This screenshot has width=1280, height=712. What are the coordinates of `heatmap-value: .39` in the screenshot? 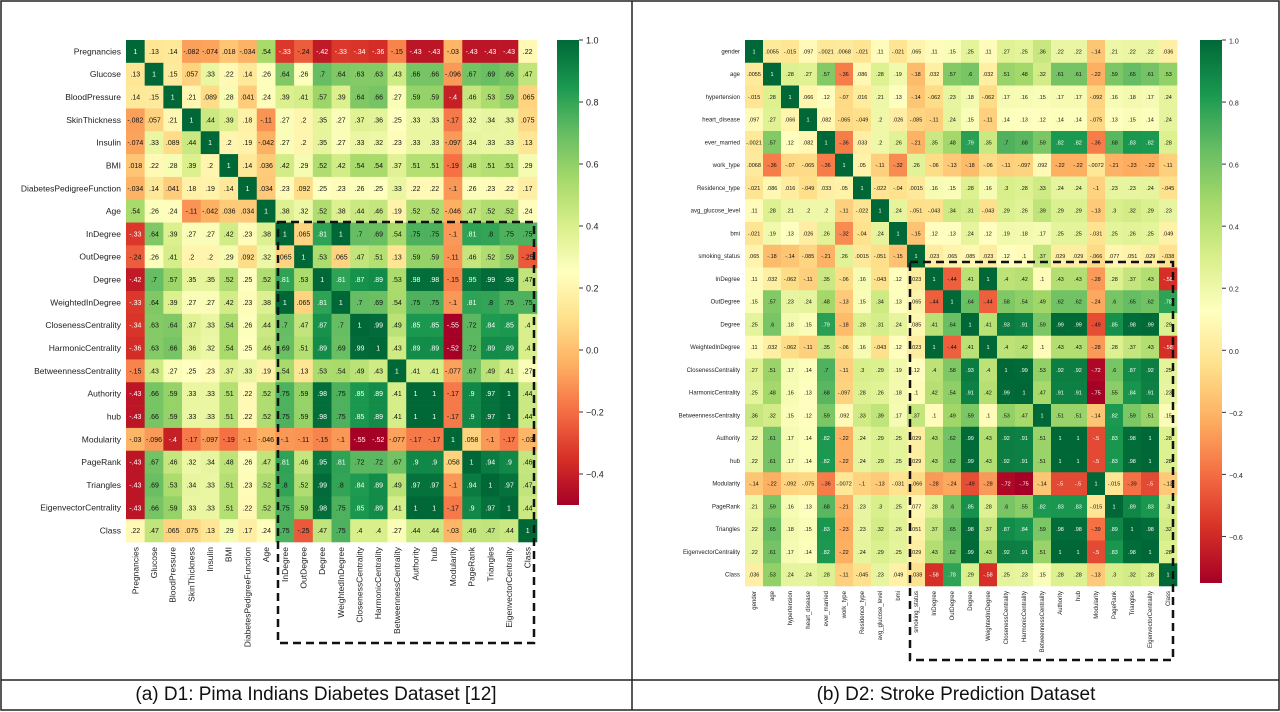 It's located at (229, 120).